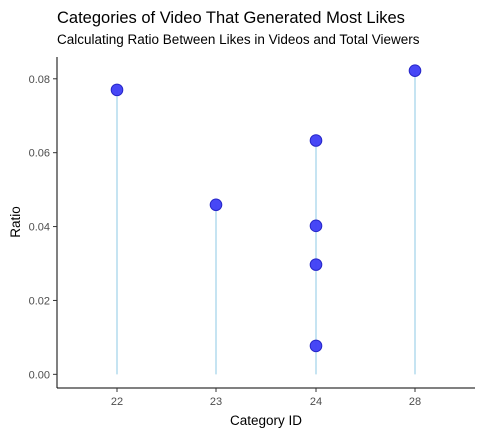 This screenshot has height=435, width=483. Describe the element at coordinates (39, 228) in the screenshot. I see `y-tick-label: 0.04` at that location.